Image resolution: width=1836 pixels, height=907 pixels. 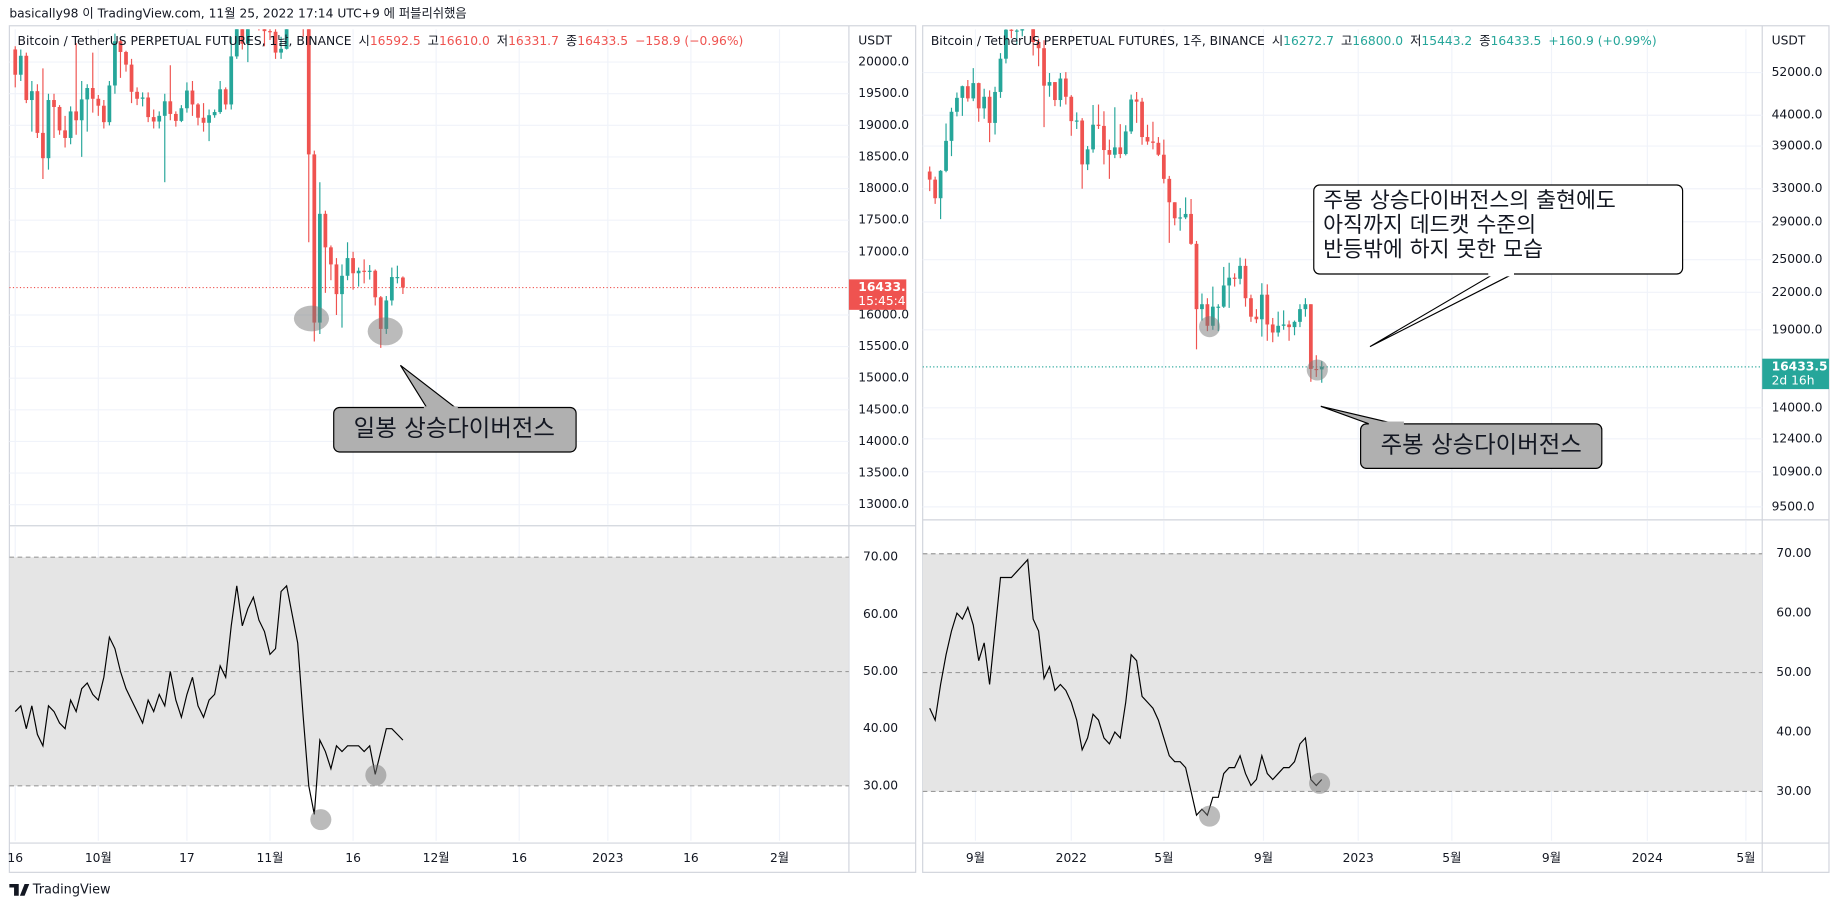 What do you see at coordinates (533, 40) in the screenshot?
I see `legend-value: 16331.7` at bounding box center [533, 40].